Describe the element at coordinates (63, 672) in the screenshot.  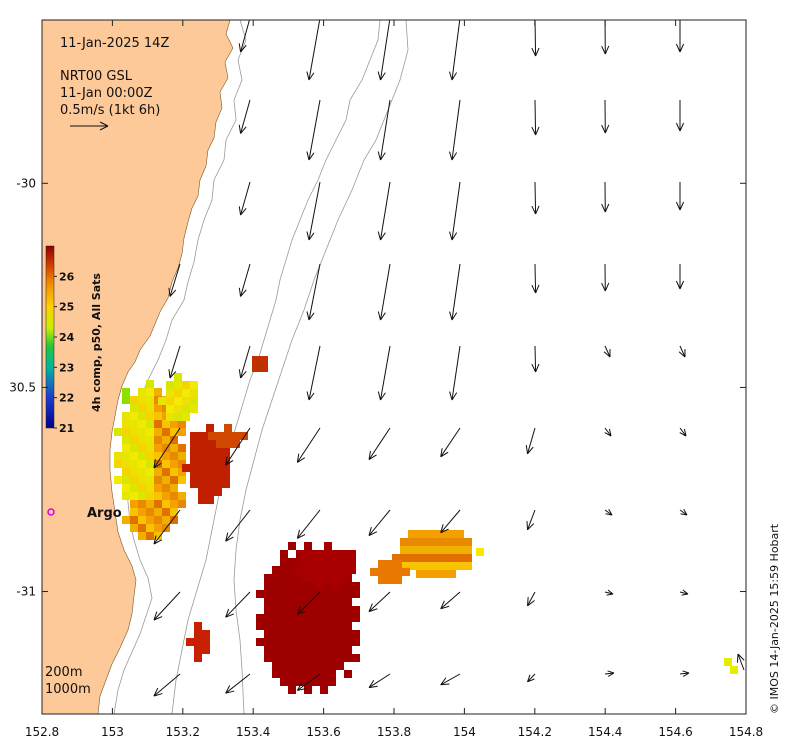
I see `depth-label-200m: 200m` at that location.